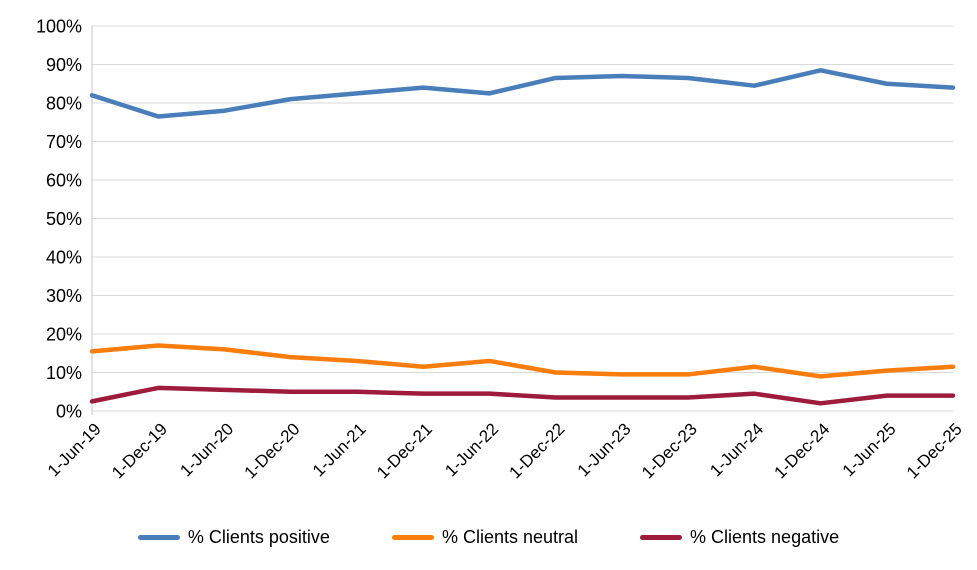 The height and width of the screenshot is (570, 977). What do you see at coordinates (471, 449) in the screenshot?
I see `x-tick-label: 1-Jun-22` at bounding box center [471, 449].